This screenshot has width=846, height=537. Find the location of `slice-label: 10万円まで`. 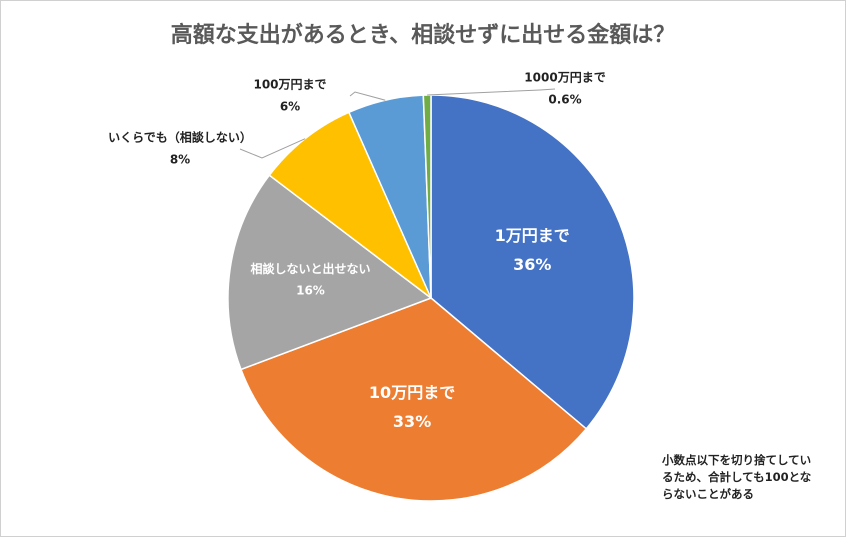

slice-label: 10万円まで is located at coordinates (412, 392).